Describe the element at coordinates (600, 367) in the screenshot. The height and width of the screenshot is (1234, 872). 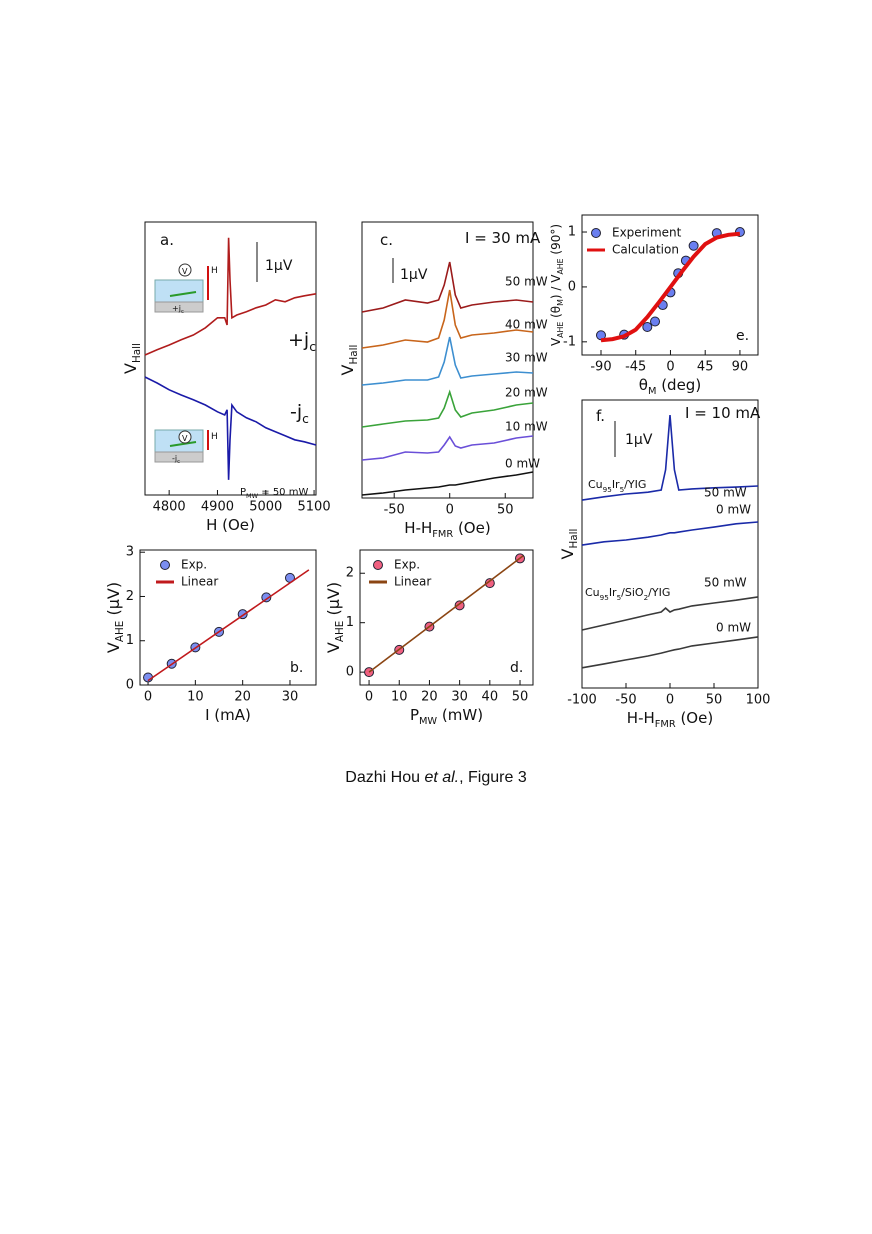
I see `x-tick-label: -90` at that location.